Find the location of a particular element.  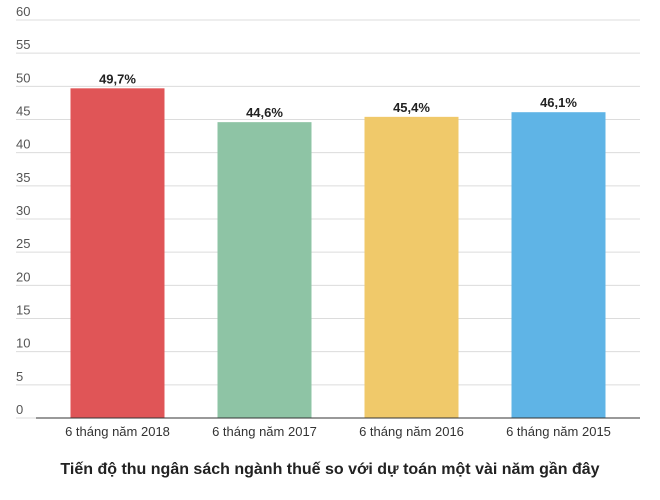

category-label: 6 tháng năm 2018 is located at coordinates (117, 431).